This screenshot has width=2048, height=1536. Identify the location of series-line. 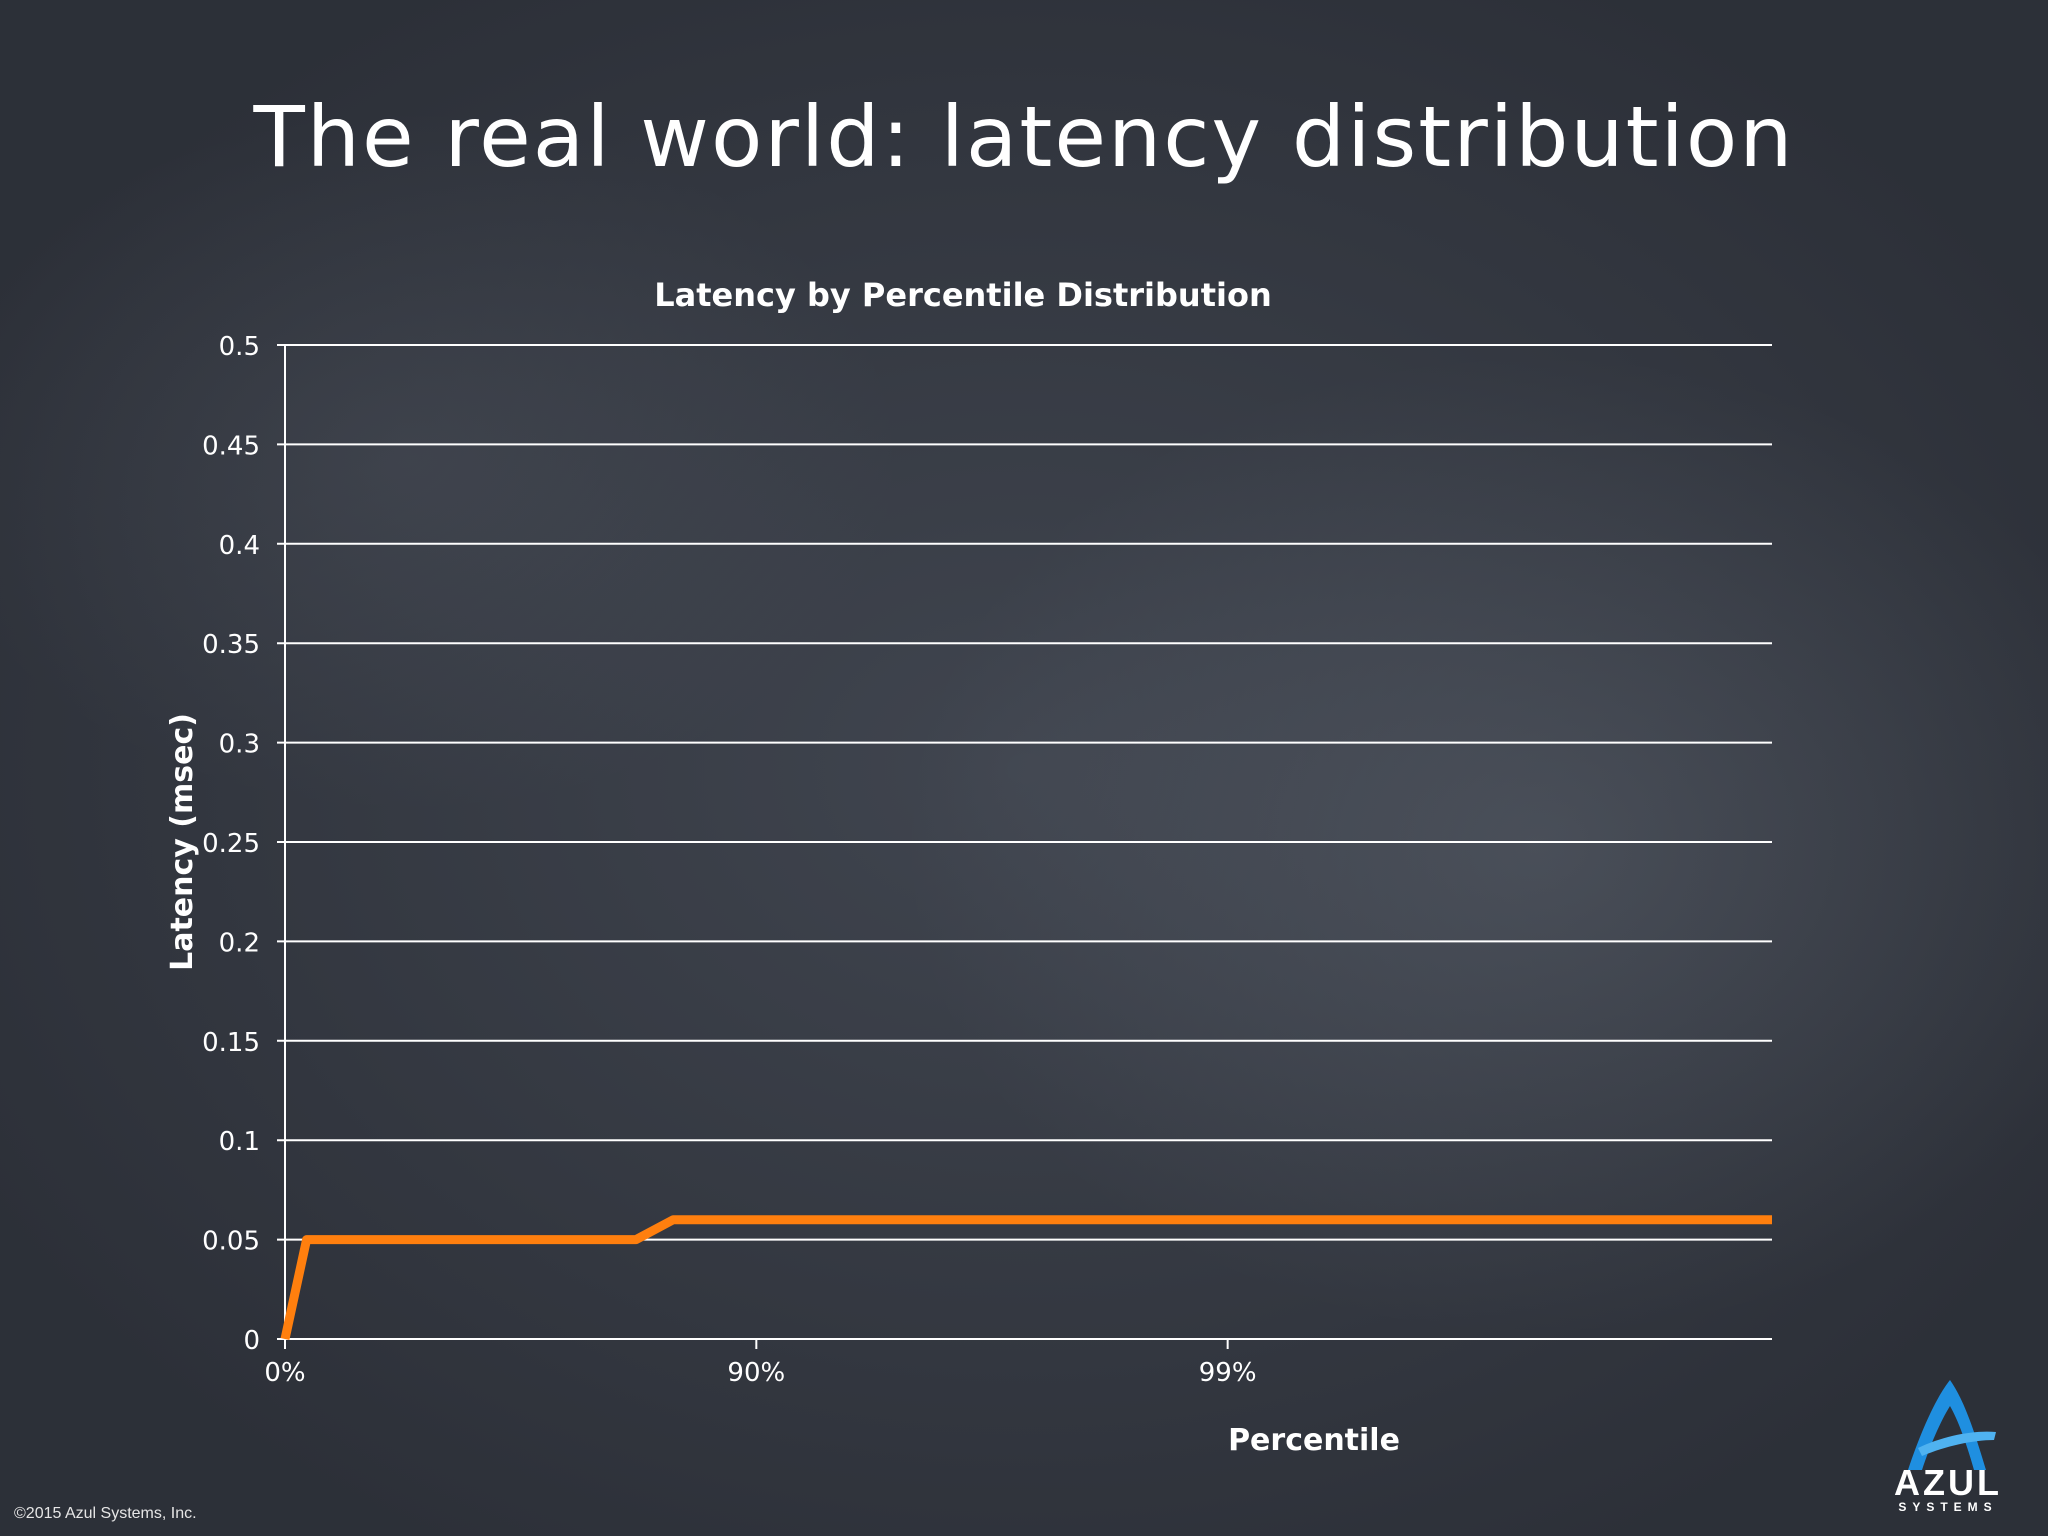
(1026, 1277).